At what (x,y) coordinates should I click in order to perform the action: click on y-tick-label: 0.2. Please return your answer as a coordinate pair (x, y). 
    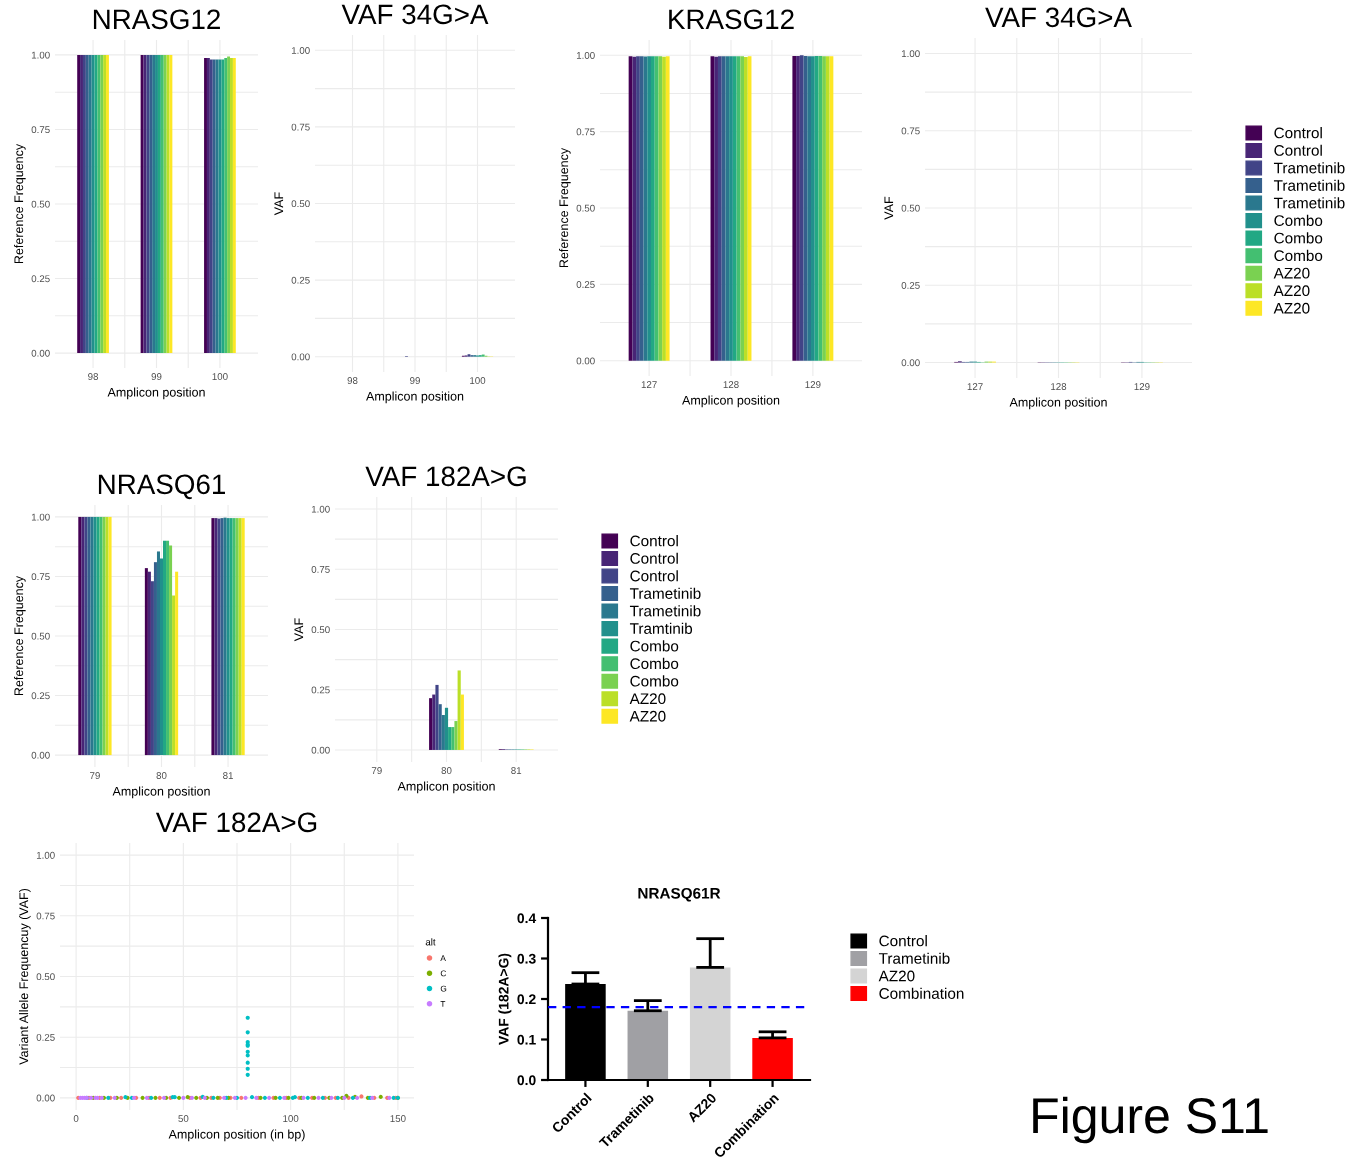
    Looking at the image, I should click on (526, 999).